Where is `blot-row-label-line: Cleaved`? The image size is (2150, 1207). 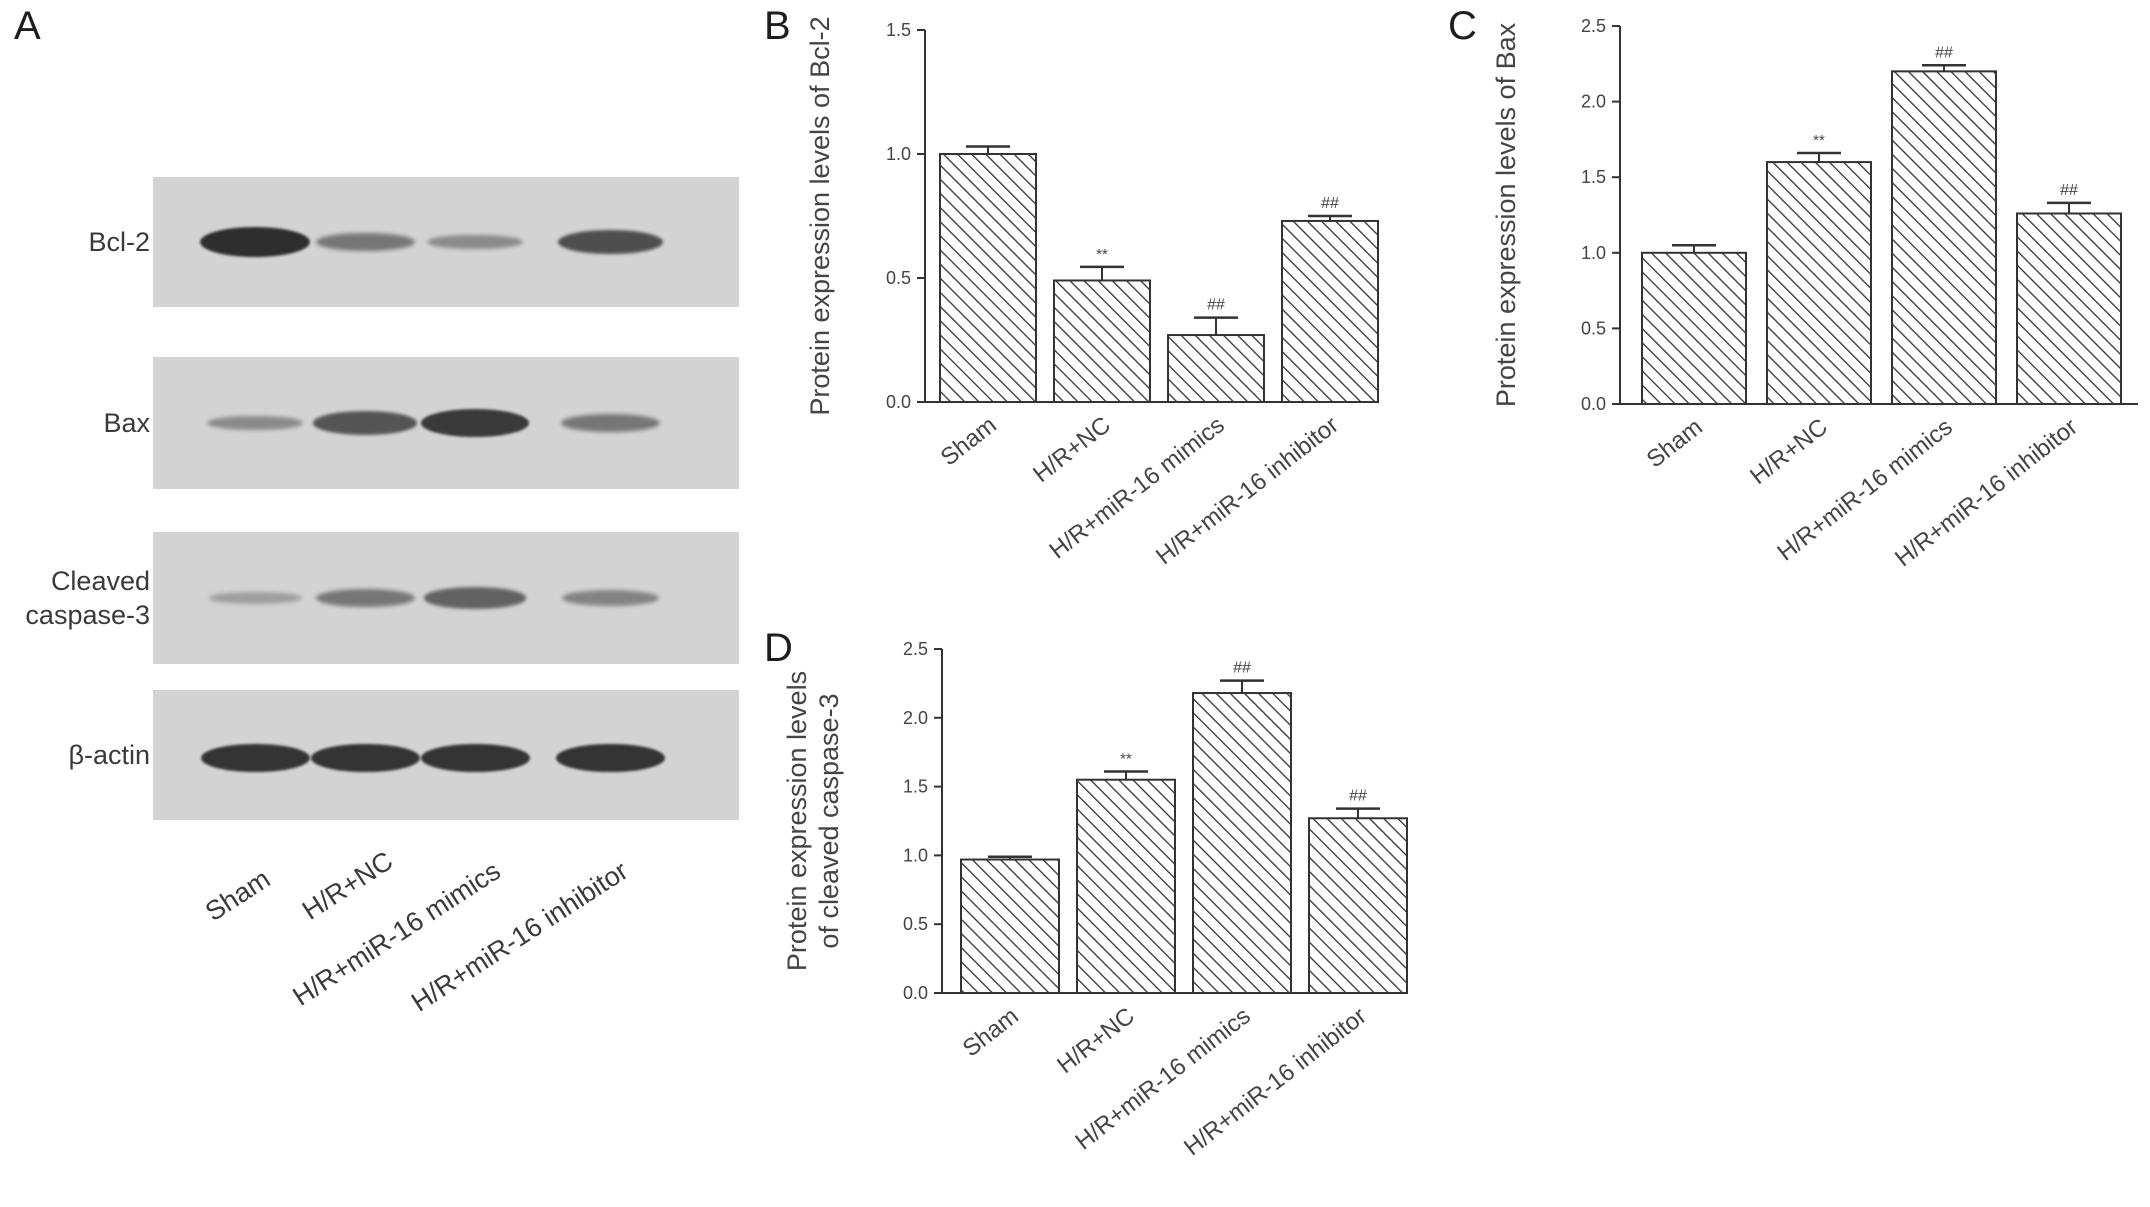
blot-row-label-line: Cleaved is located at coordinates (100, 581).